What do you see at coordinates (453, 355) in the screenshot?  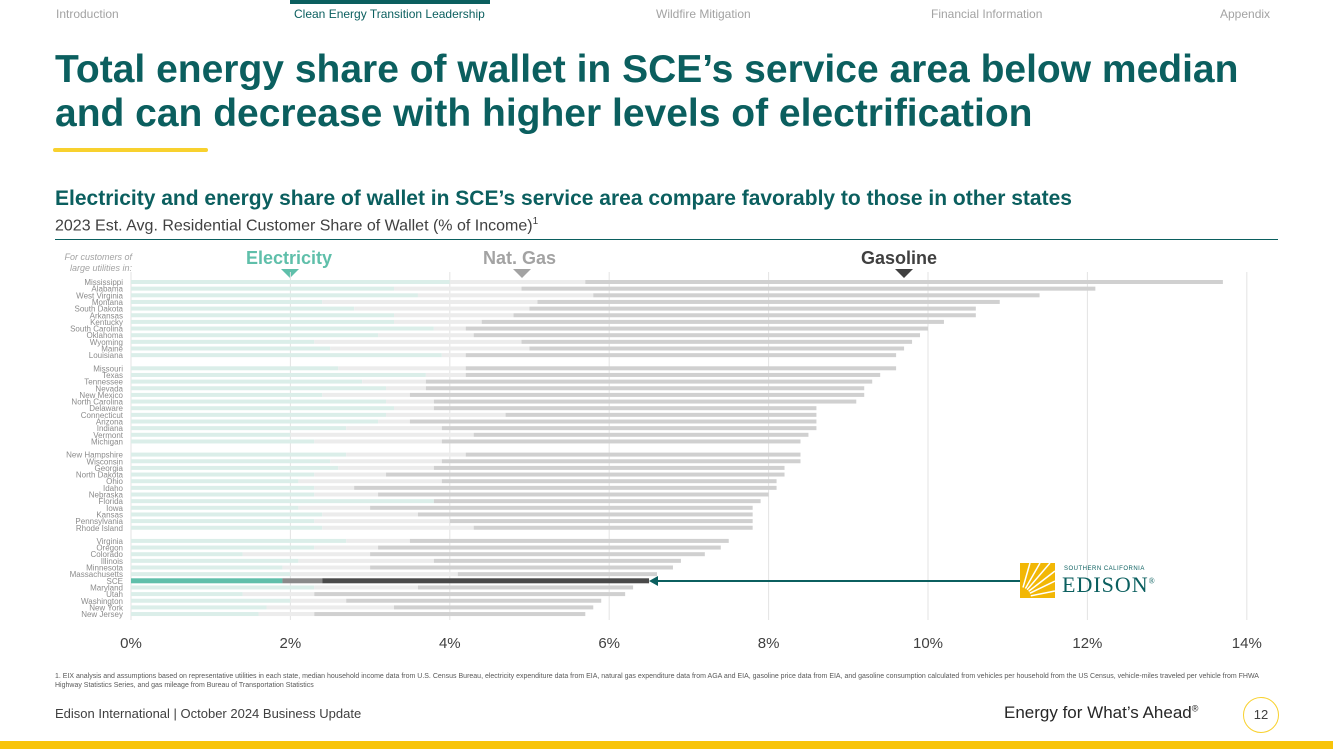 I see `bar-gas-louisiana` at bounding box center [453, 355].